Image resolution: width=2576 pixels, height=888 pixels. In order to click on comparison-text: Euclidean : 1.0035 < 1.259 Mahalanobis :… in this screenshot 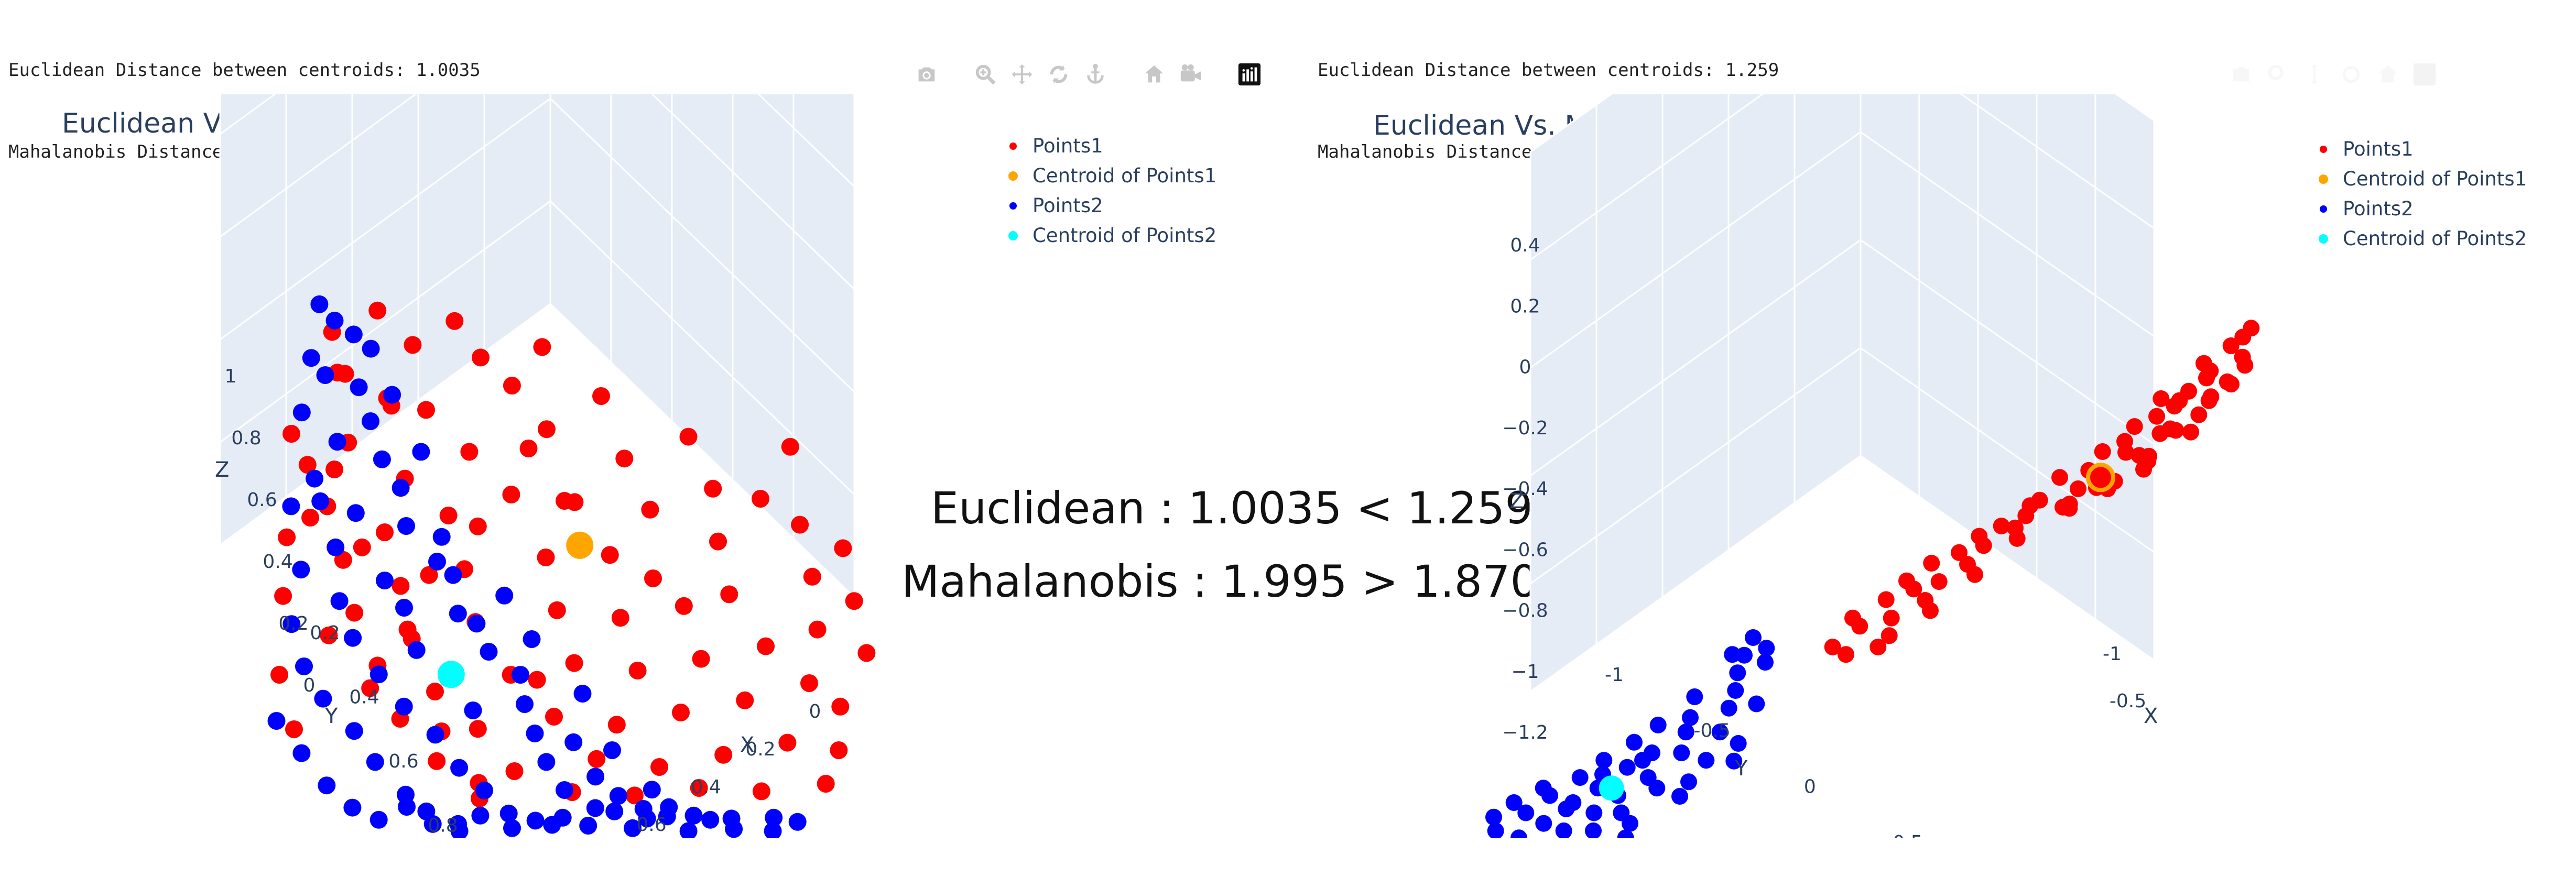, I will do `click(1219, 545)`.